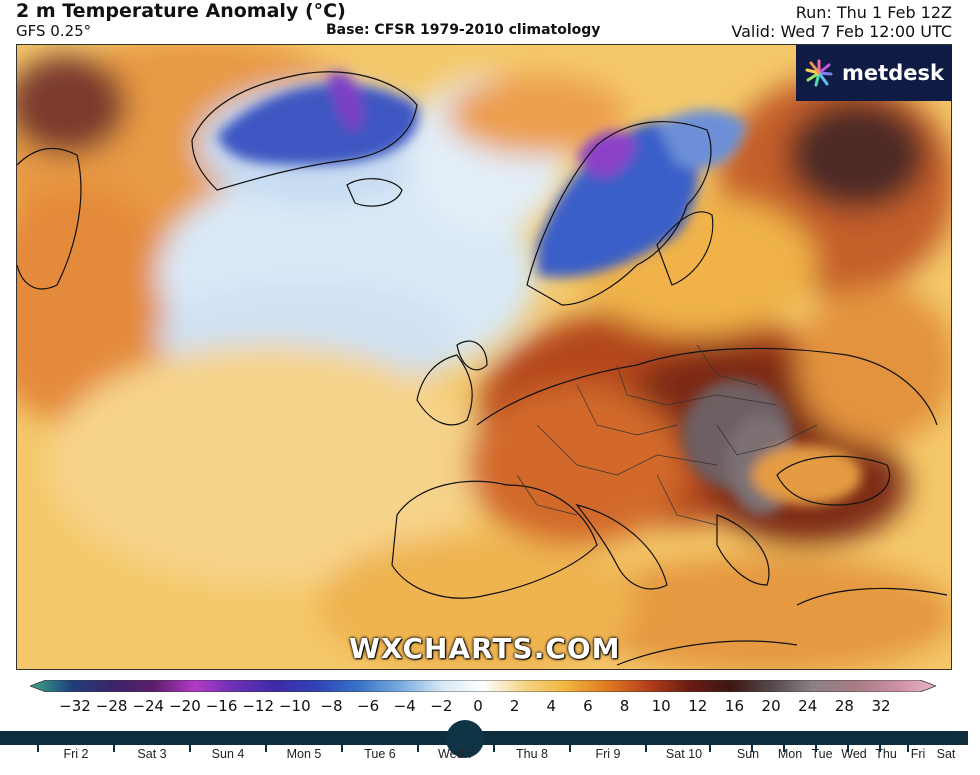  Describe the element at coordinates (790, 754) in the screenshot. I see `day-label: Mon` at that location.